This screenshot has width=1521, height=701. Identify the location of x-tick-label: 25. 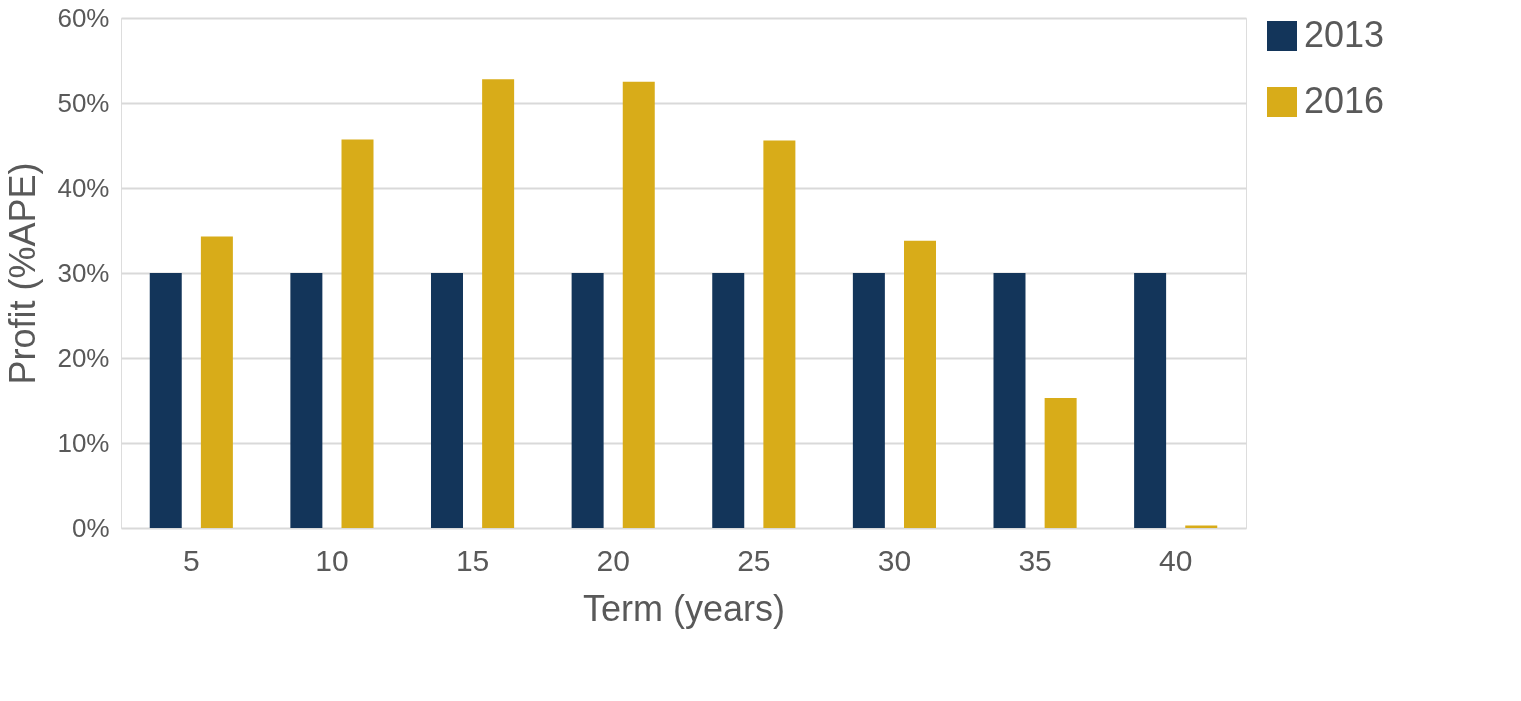
(754, 560).